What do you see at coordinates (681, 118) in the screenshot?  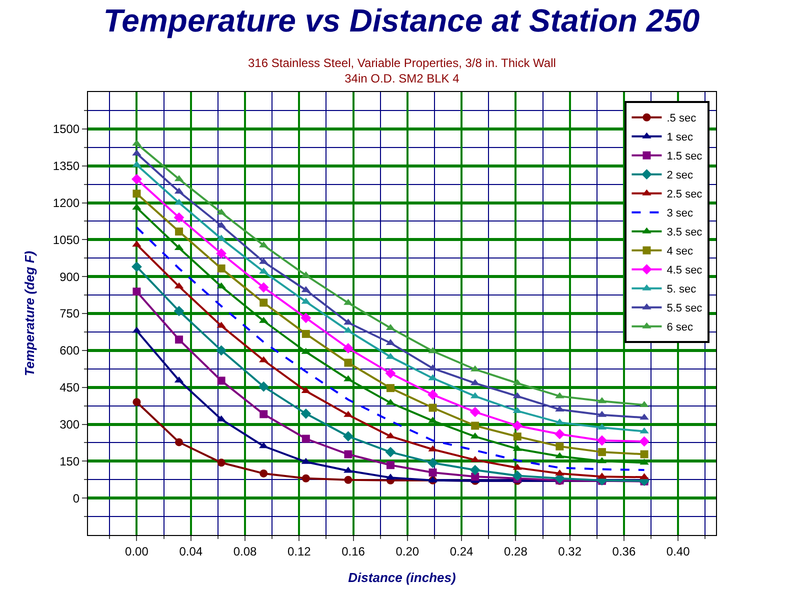 I see `legend-label: .5 sec` at bounding box center [681, 118].